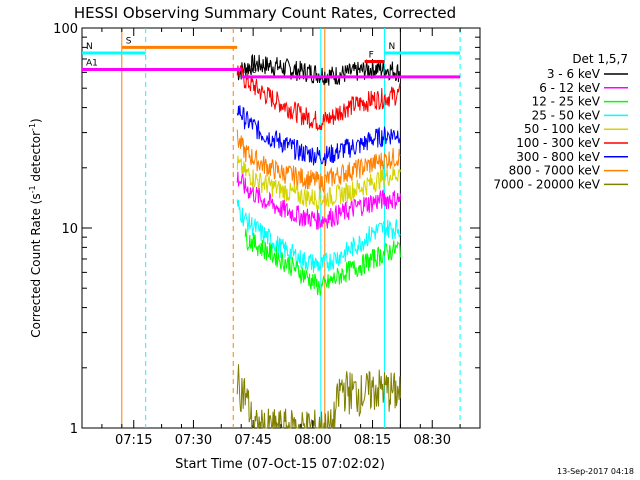 This screenshot has width=640, height=480. What do you see at coordinates (280, 464) in the screenshot?
I see `x-axis-label: Start Time (07-Oct-15 07:02:02)` at bounding box center [280, 464].